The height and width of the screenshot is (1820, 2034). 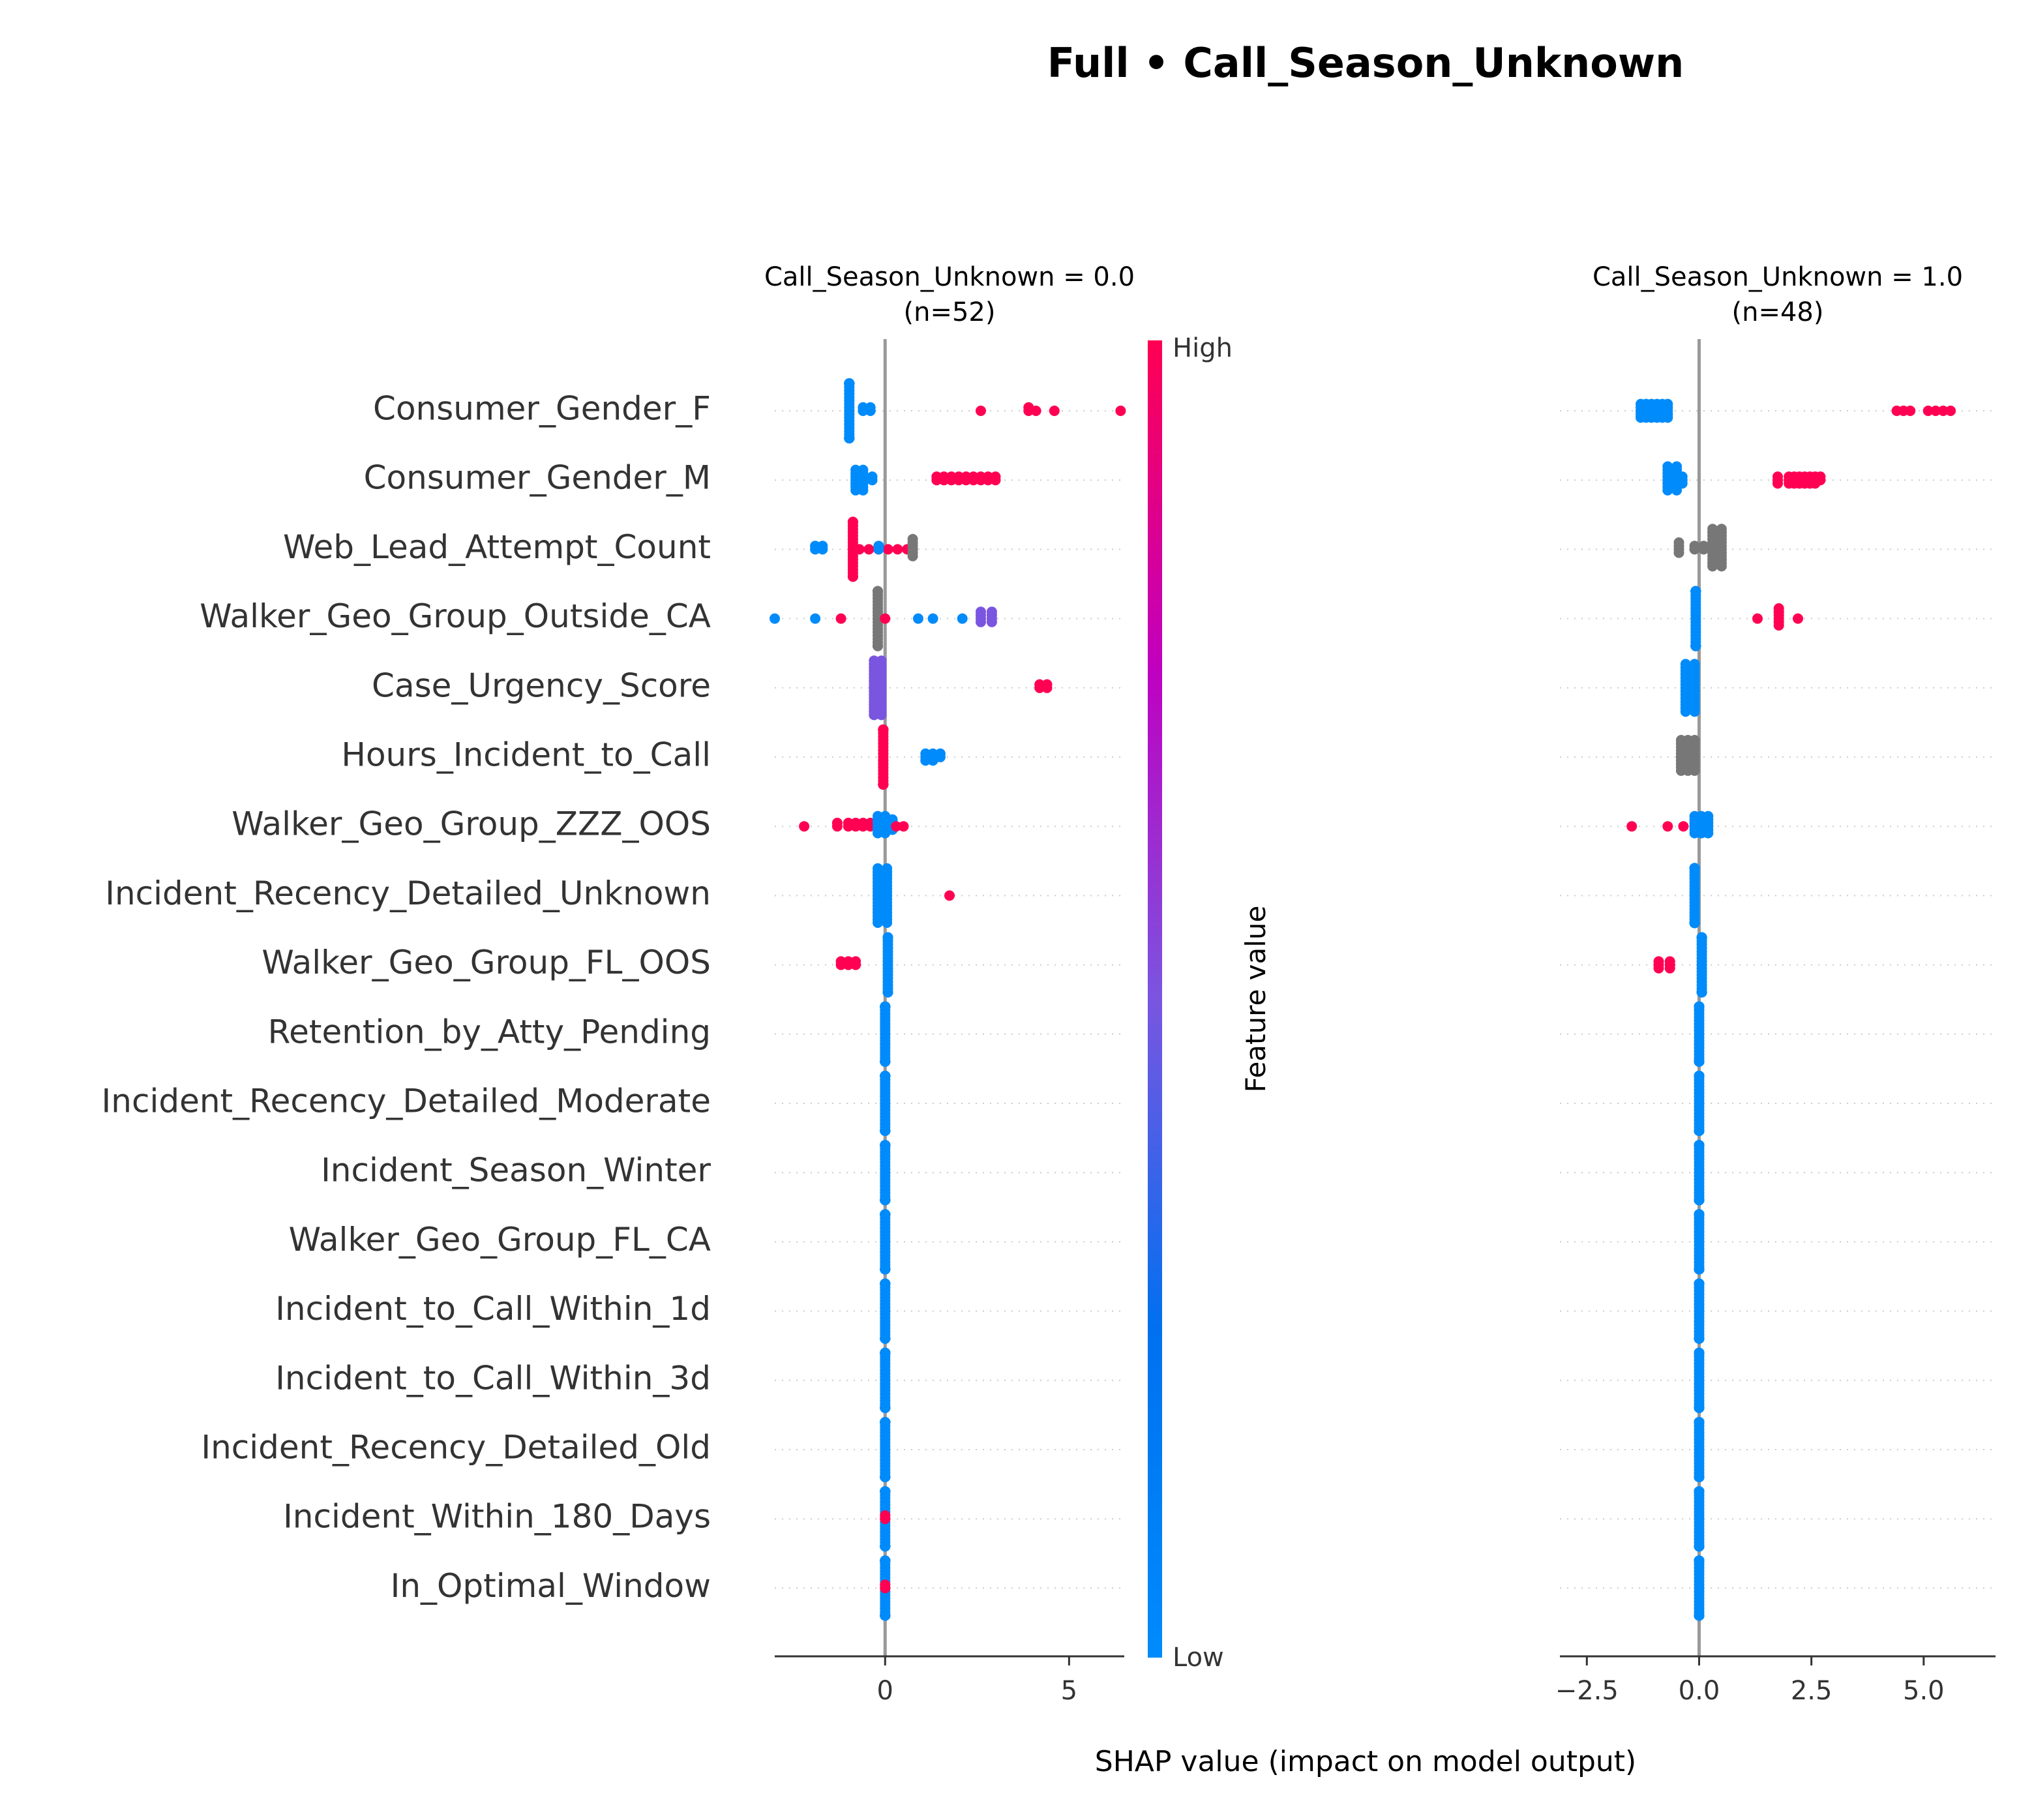 What do you see at coordinates (885, 1691) in the screenshot?
I see `x-tick-label: 0` at bounding box center [885, 1691].